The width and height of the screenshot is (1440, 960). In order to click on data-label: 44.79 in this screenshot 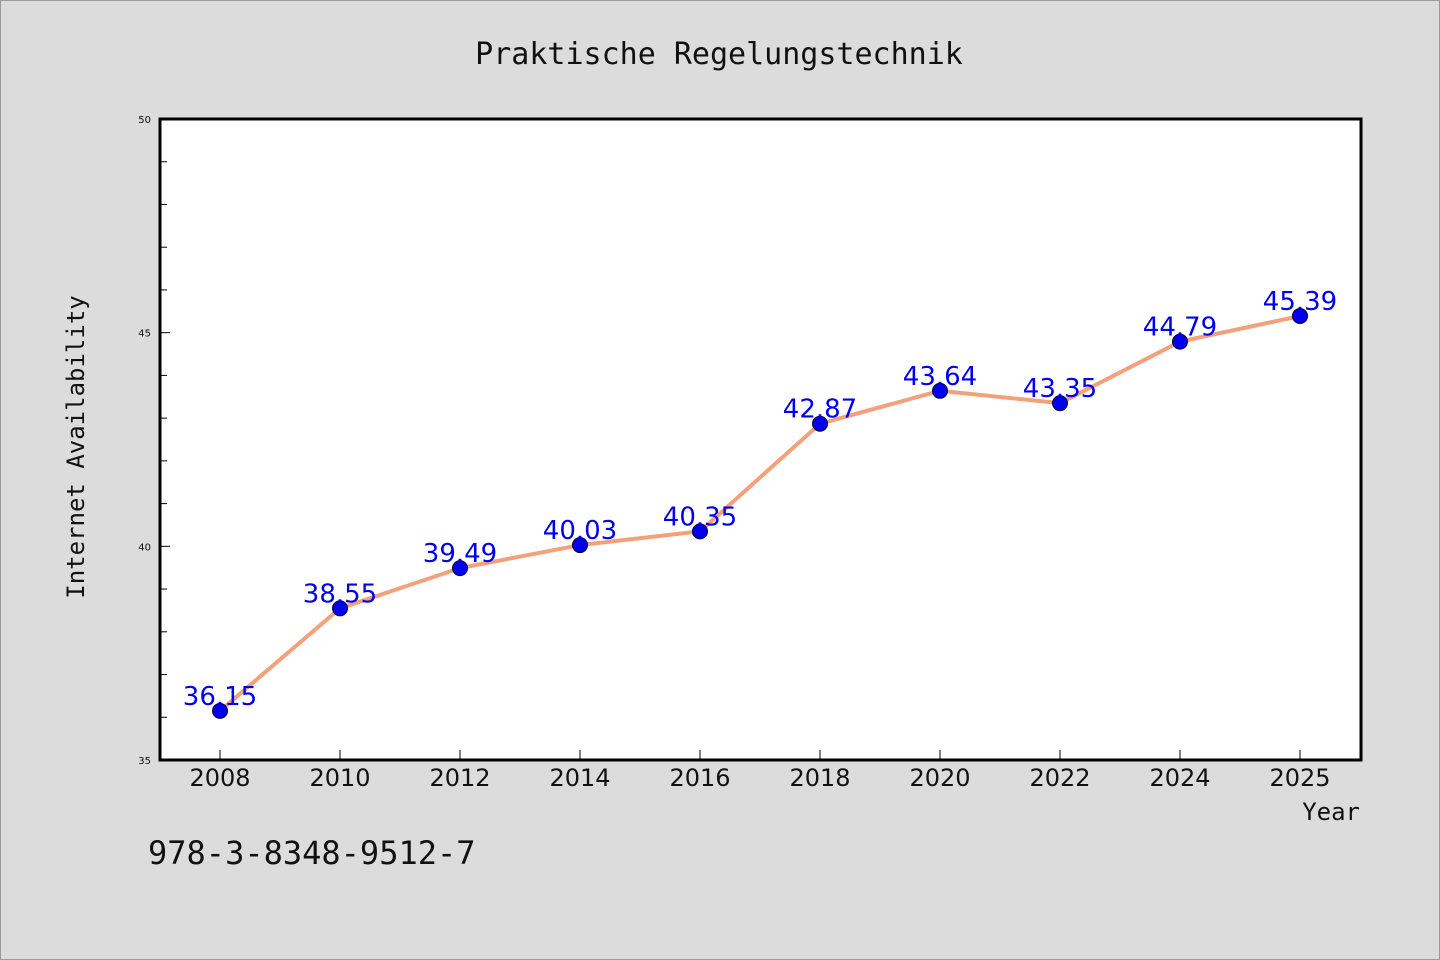, I will do `click(1180, 328)`.